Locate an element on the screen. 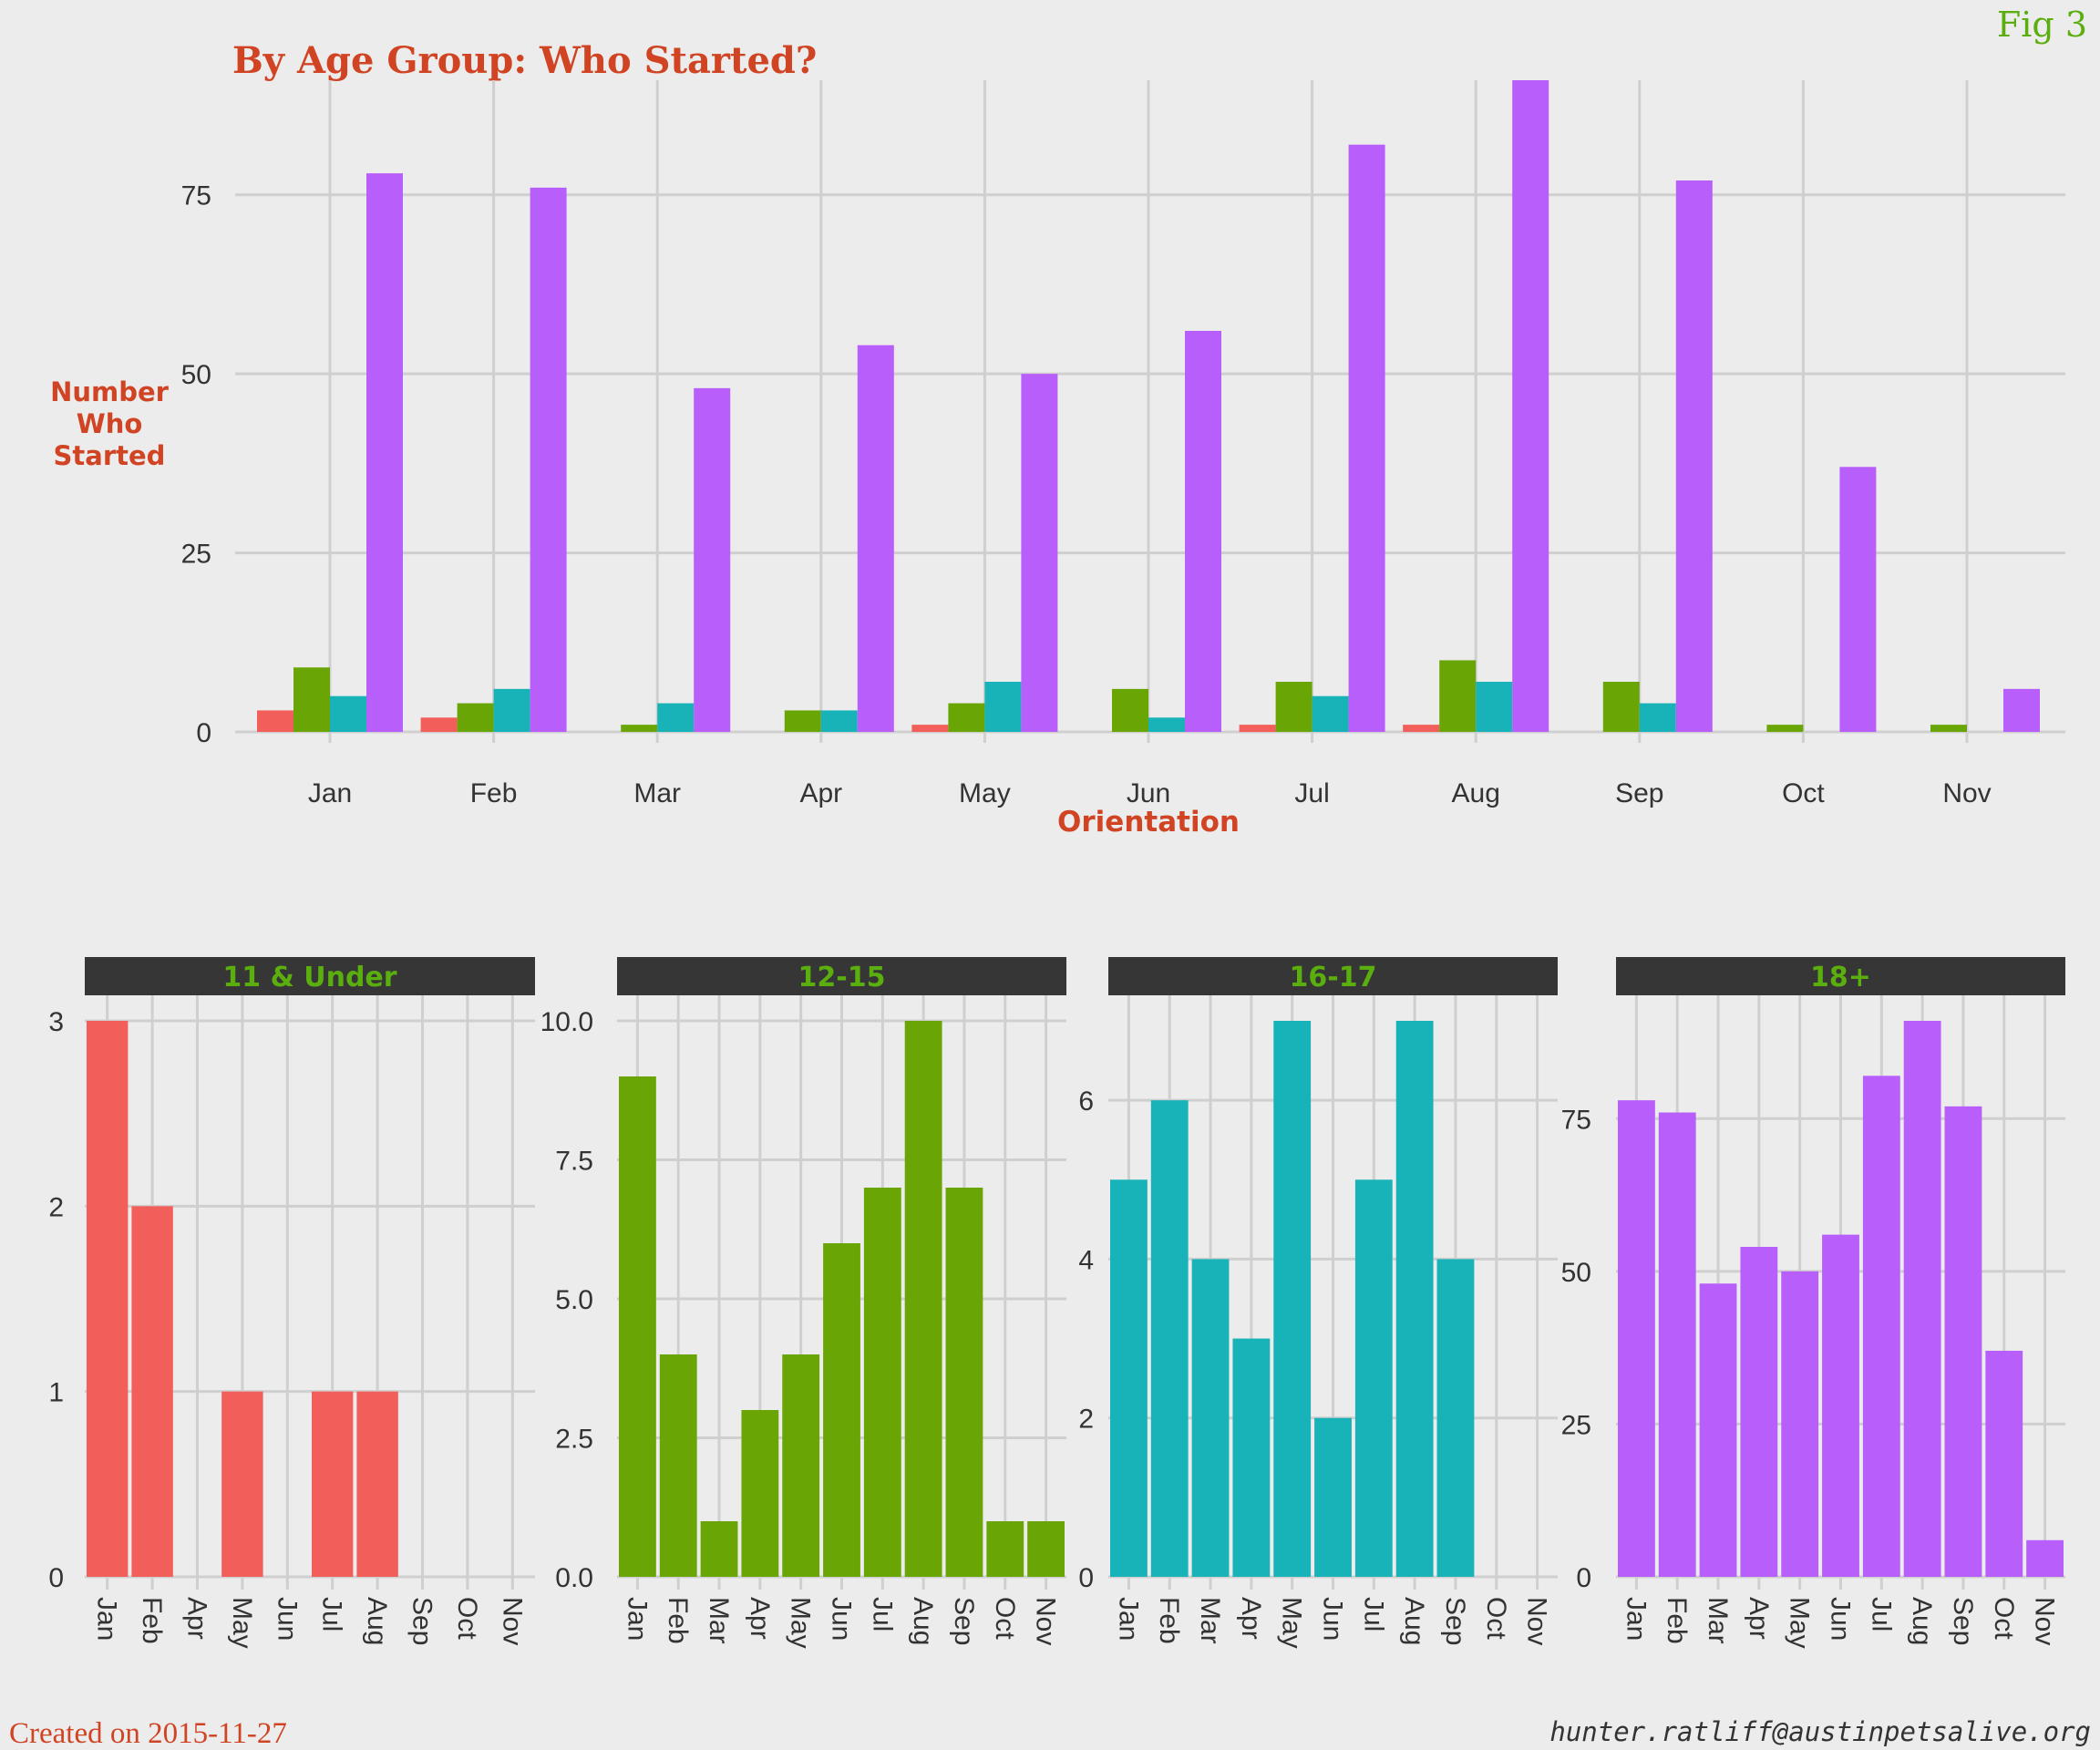 Image resolution: width=2100 pixels, height=1750 pixels. facet-x-tick-label: Jun is located at coordinates (1841, 1619).